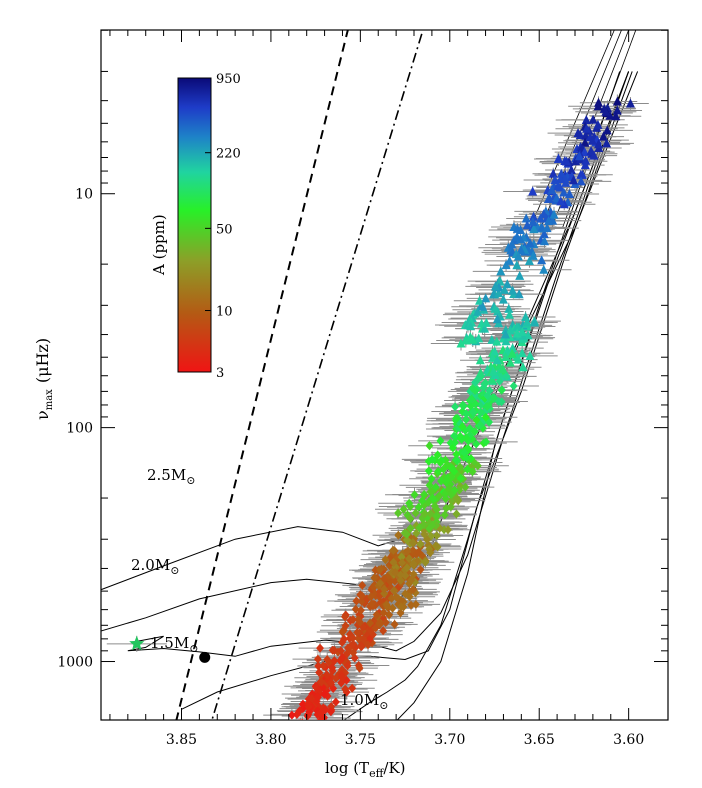  Describe the element at coordinates (181, 740) in the screenshot. I see `x-tick-label: 3.85` at that location.